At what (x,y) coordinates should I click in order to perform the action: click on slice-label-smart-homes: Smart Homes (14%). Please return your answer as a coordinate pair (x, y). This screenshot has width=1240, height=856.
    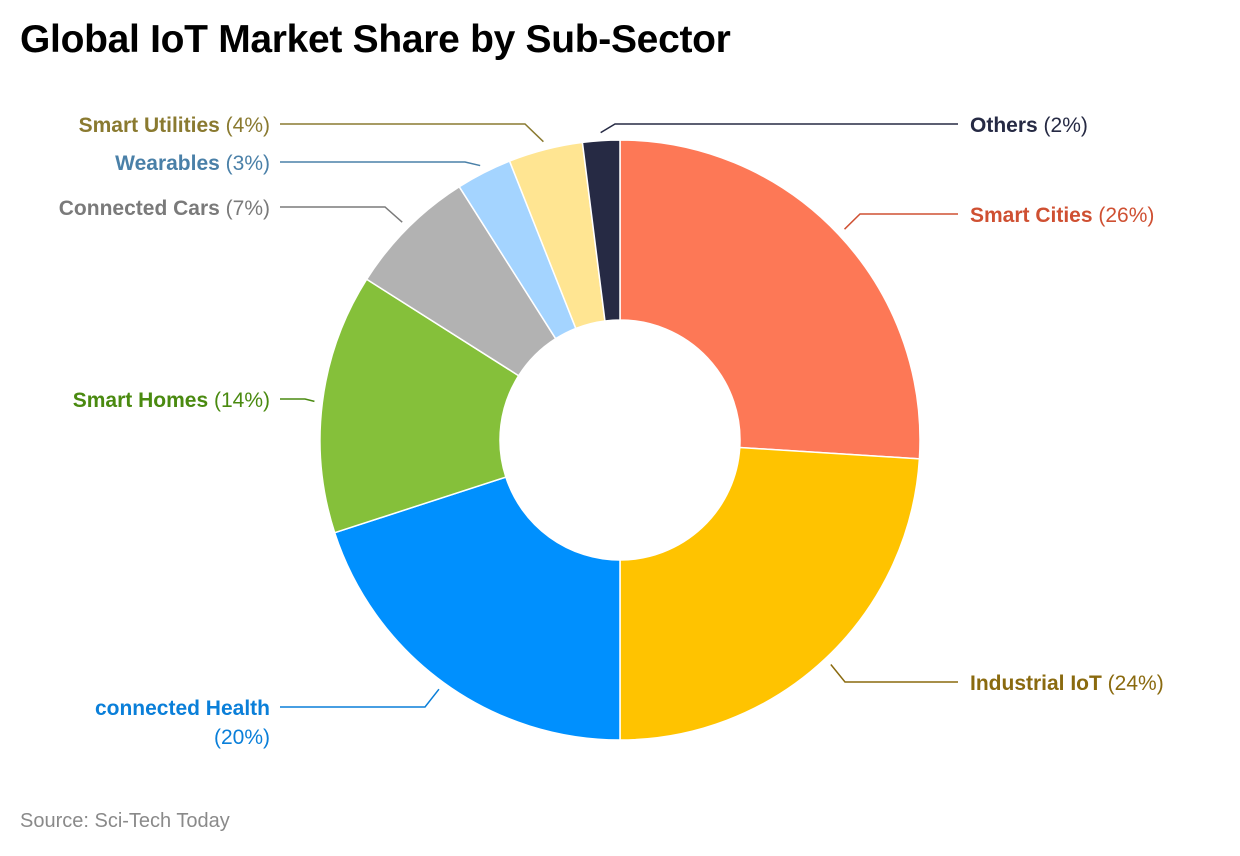
    Looking at the image, I should click on (171, 400).